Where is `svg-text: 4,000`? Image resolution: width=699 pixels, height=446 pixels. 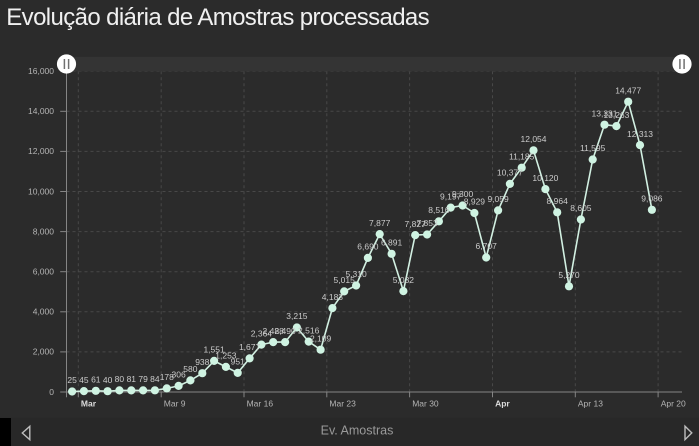
svg-text: 4,000 is located at coordinates (44, 312).